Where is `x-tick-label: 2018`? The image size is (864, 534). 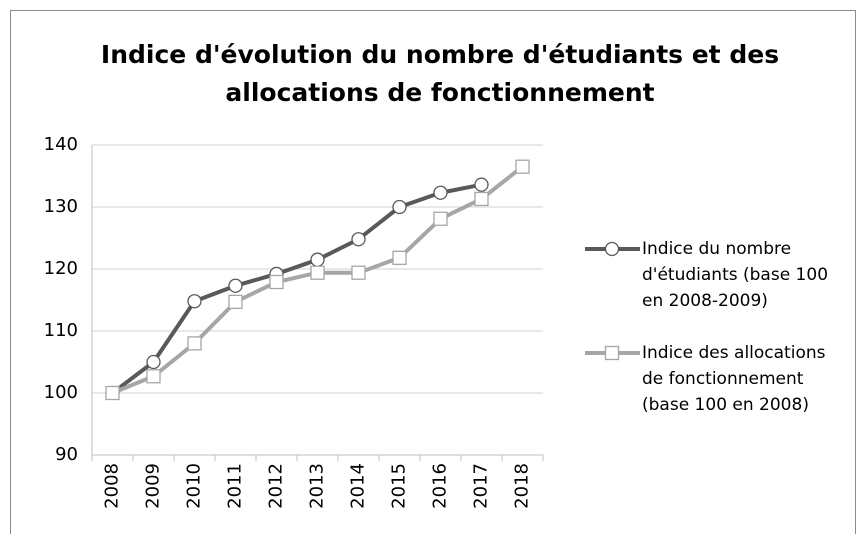
x-tick-label: 2018 is located at coordinates (522, 486).